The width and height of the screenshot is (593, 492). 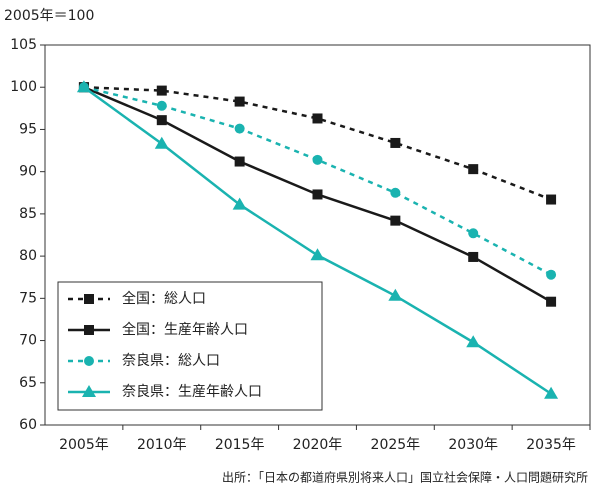 I want to click on y-tick-label: 60, so click(x=28, y=425).